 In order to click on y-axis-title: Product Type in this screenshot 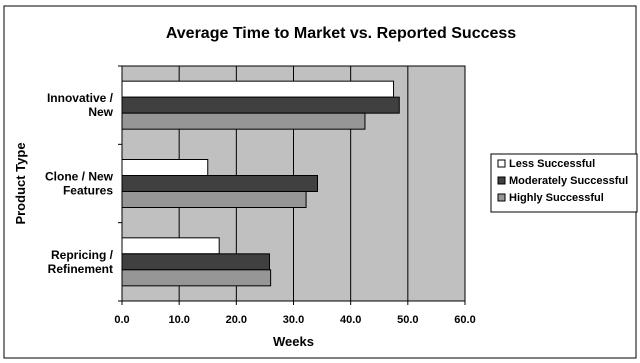, I will do `click(20, 183)`.